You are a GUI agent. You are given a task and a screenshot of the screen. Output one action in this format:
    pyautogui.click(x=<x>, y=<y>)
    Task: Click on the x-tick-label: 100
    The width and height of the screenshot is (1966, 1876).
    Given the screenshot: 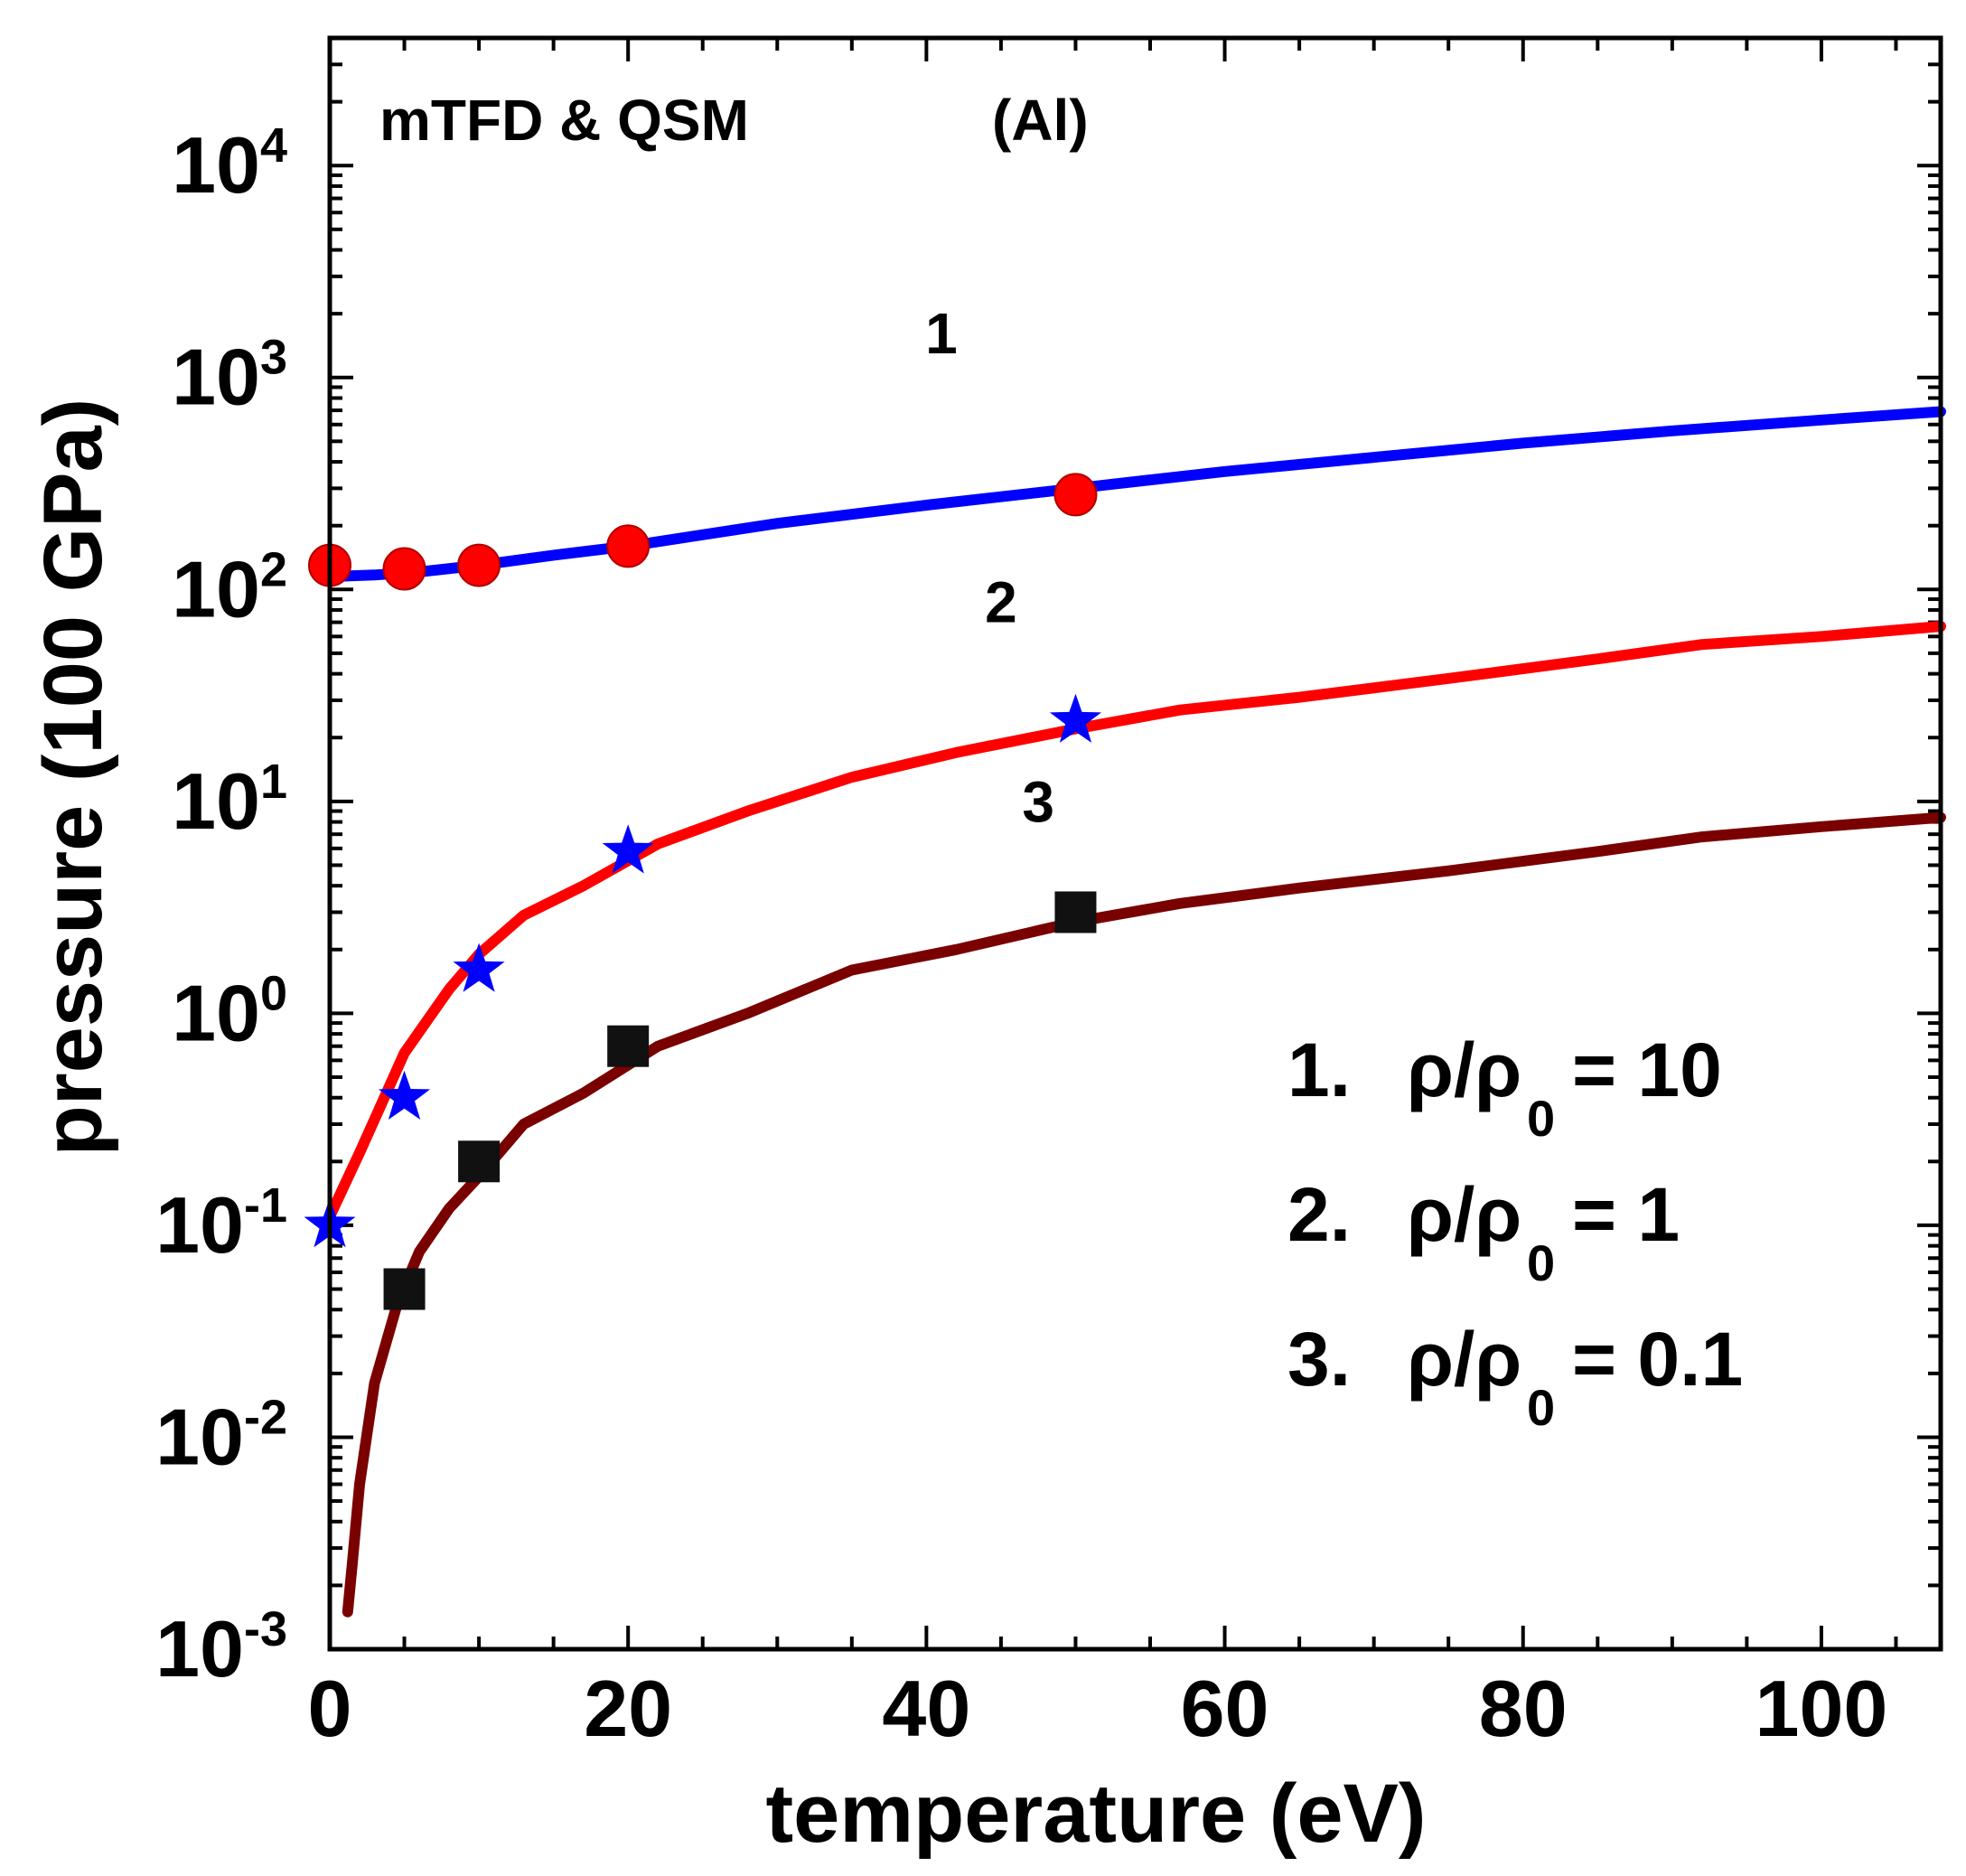 What is the action you would take?
    pyautogui.click(x=1821, y=1708)
    